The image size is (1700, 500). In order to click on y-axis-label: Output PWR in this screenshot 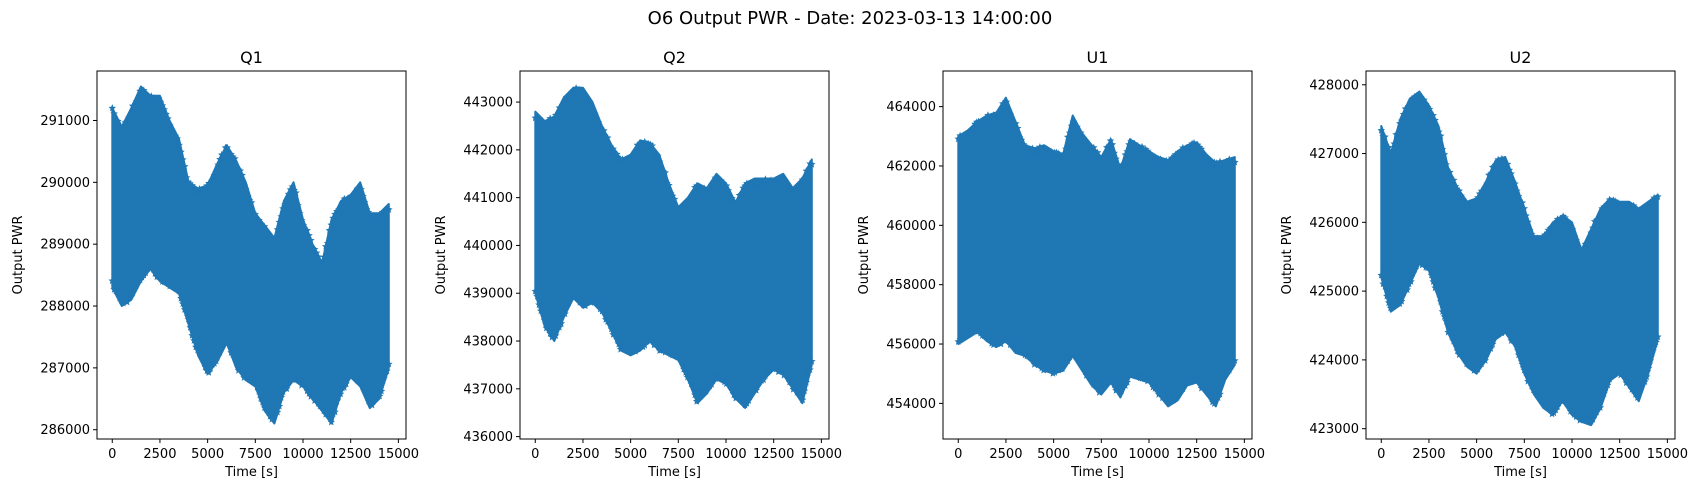, I will do `click(441, 254)`.